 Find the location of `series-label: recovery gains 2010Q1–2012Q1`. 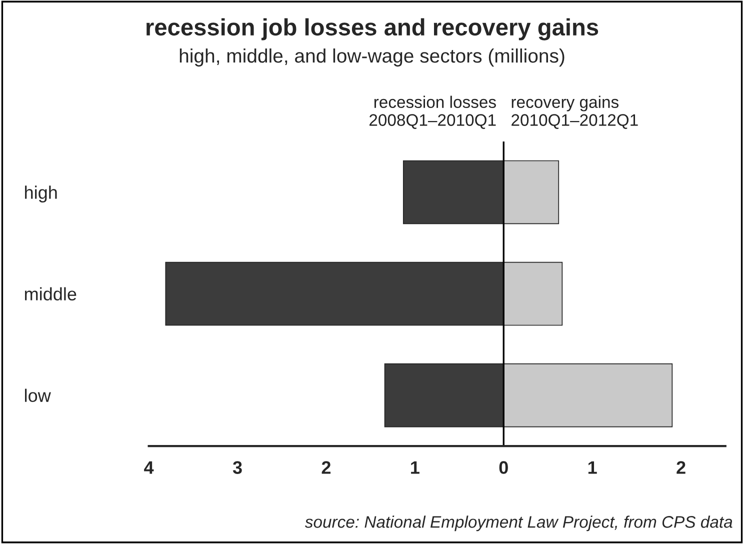

series-label: recovery gains 2010Q1–2012Q1 is located at coordinates (575, 112).